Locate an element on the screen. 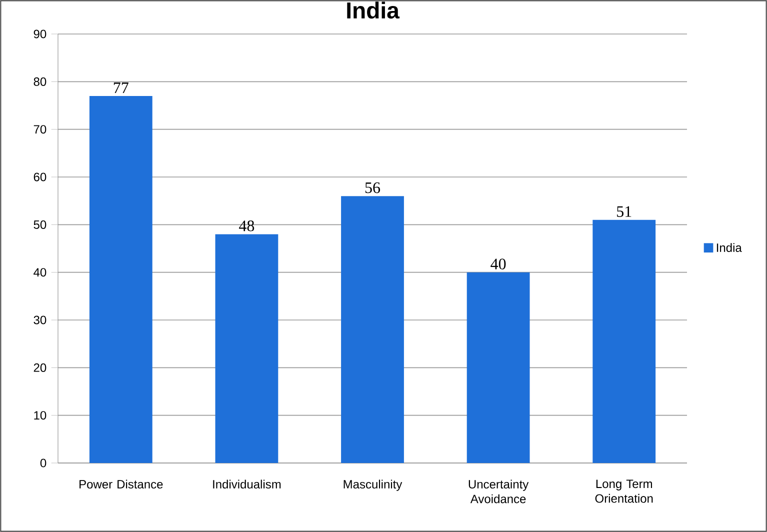 The width and height of the screenshot is (767, 532). x-tick-label: Individualism is located at coordinates (247, 484).